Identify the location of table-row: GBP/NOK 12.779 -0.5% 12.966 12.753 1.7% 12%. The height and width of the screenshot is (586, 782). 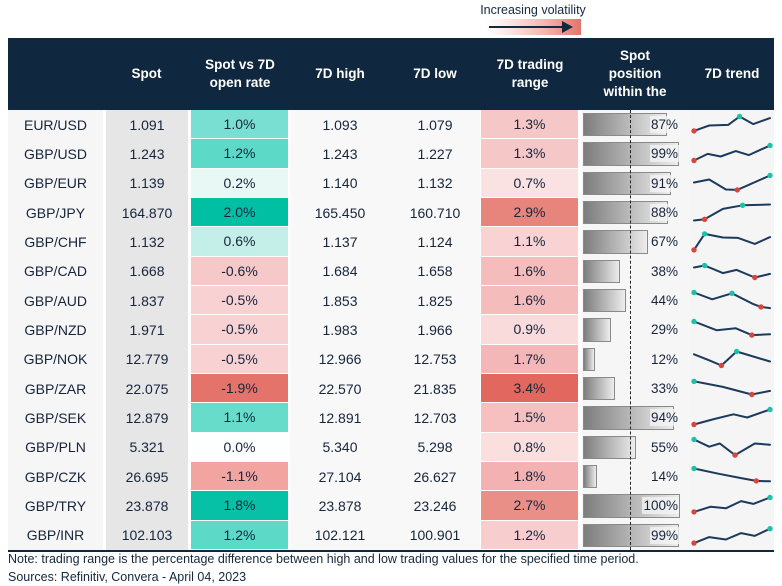
(391, 359).